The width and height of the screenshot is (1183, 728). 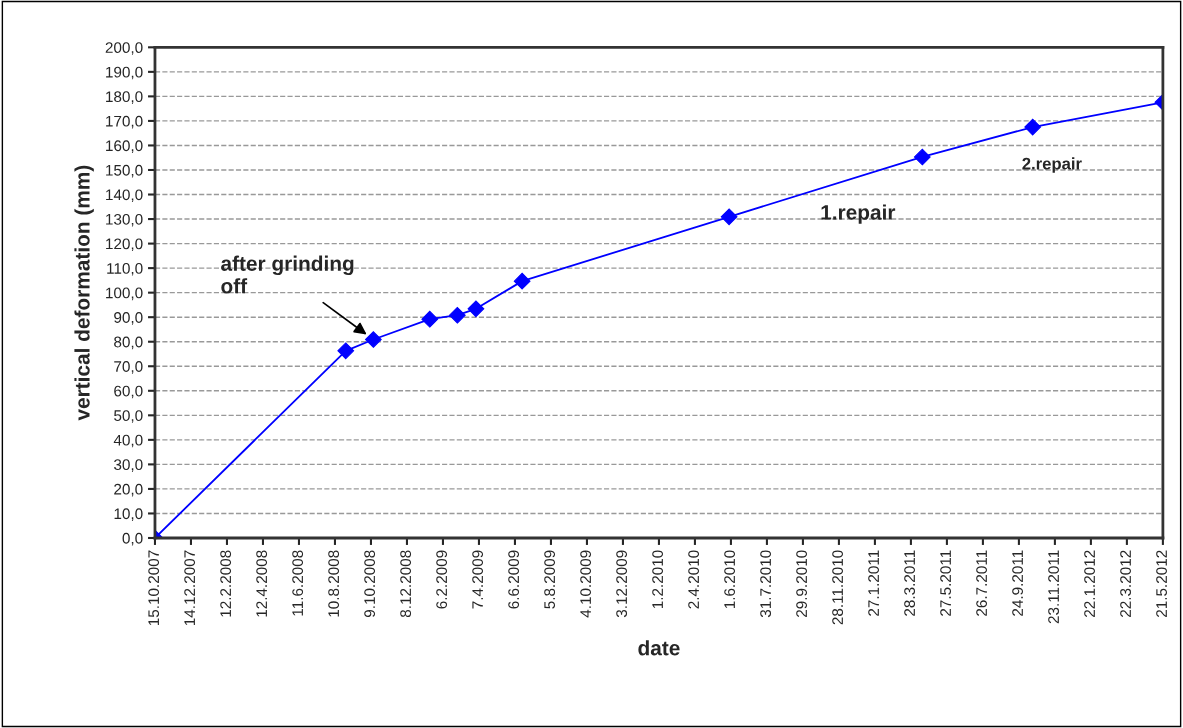 What do you see at coordinates (1052, 165) in the screenshot?
I see `annotation: 2.repair` at bounding box center [1052, 165].